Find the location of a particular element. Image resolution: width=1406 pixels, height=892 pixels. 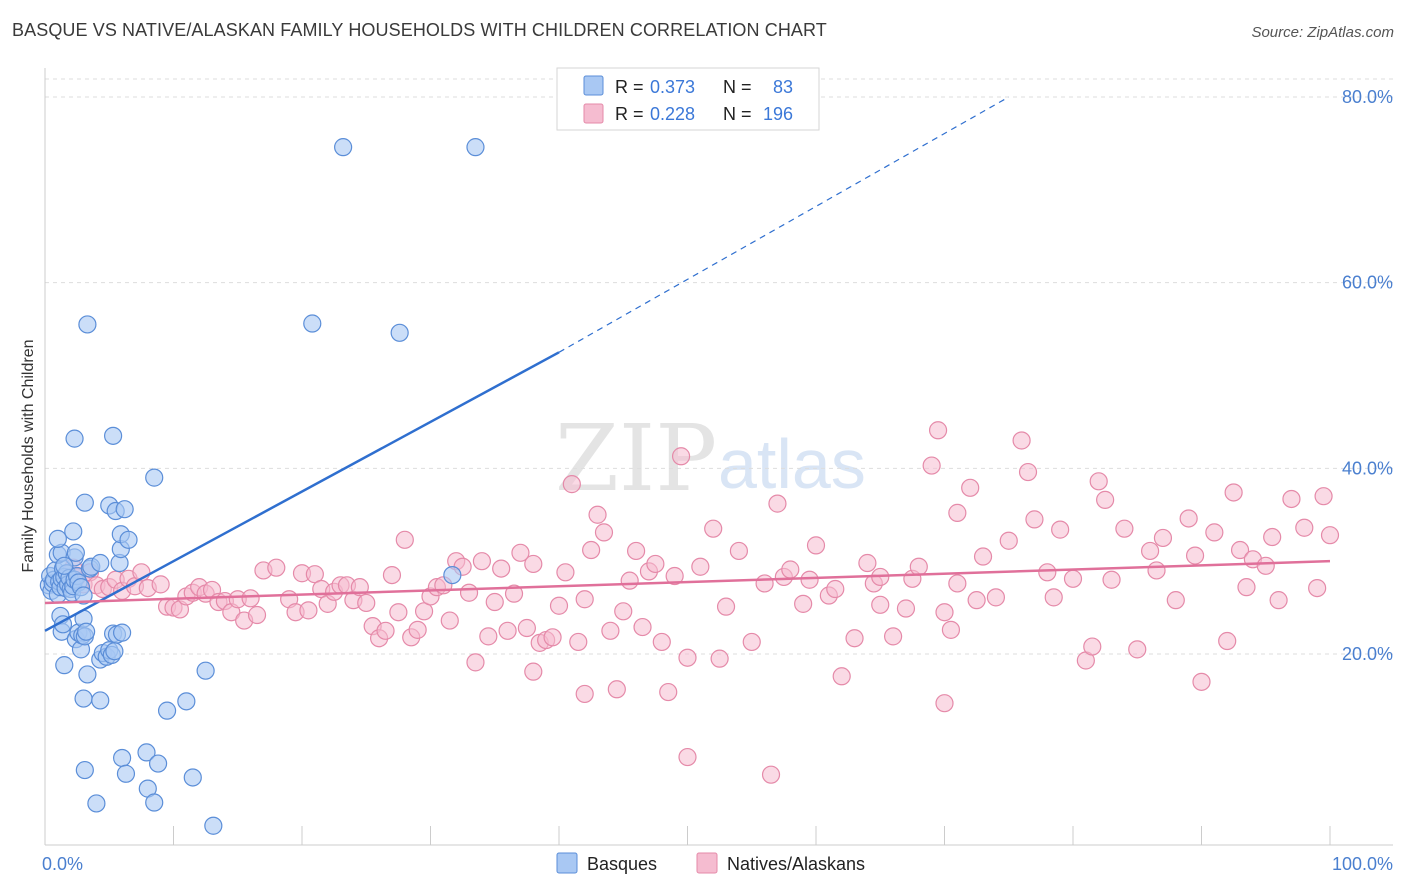

legend-r-label-natives: R = is located at coordinates (632, 114).